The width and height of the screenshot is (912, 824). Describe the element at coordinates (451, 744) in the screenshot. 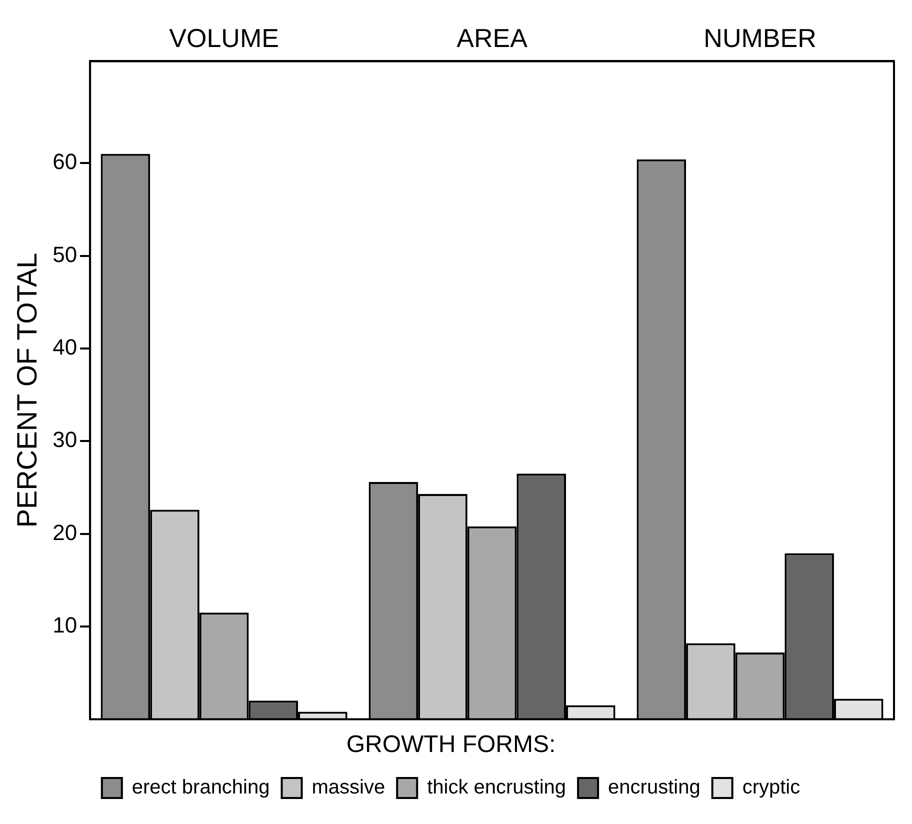

I see `legend-title: GROWTH FORMS:` at that location.